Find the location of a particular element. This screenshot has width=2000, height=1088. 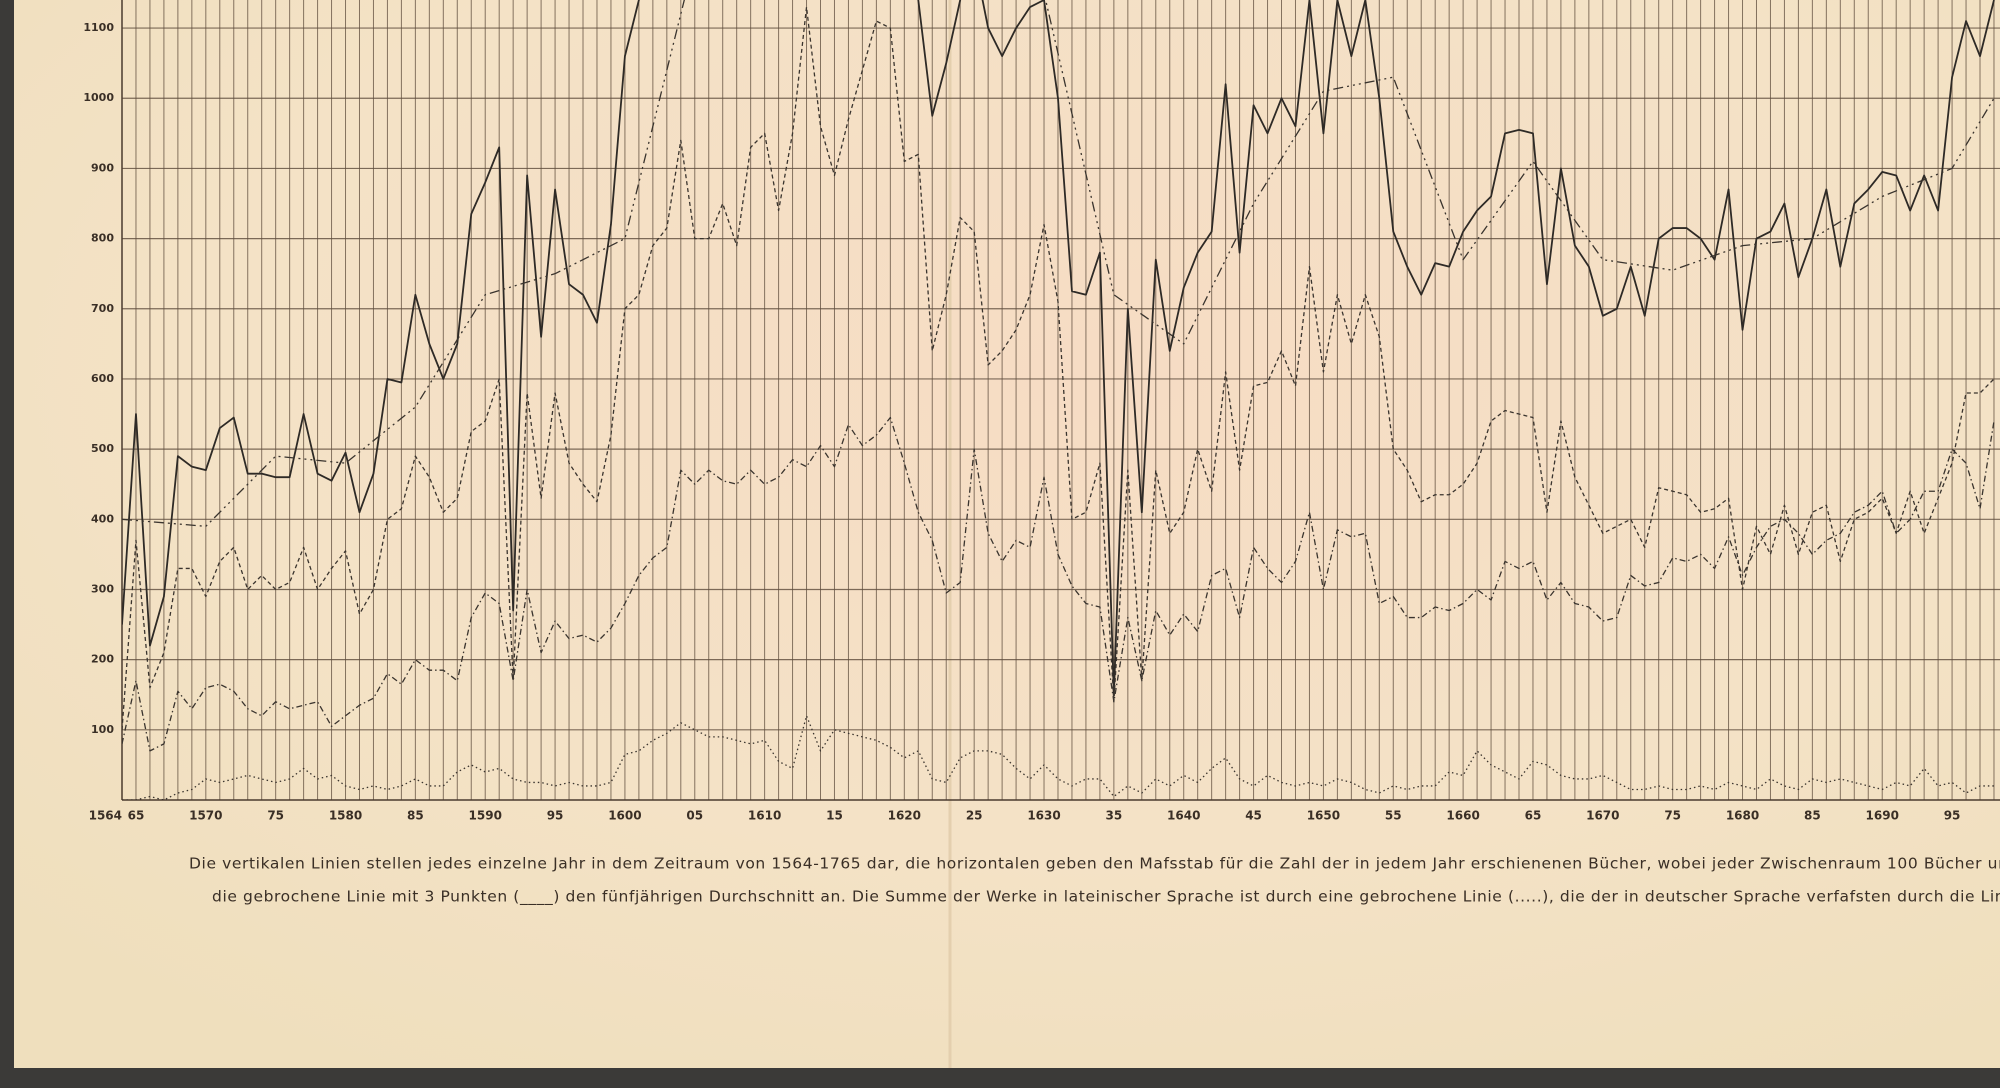

y-tick-label: 300 is located at coordinates (102, 588).